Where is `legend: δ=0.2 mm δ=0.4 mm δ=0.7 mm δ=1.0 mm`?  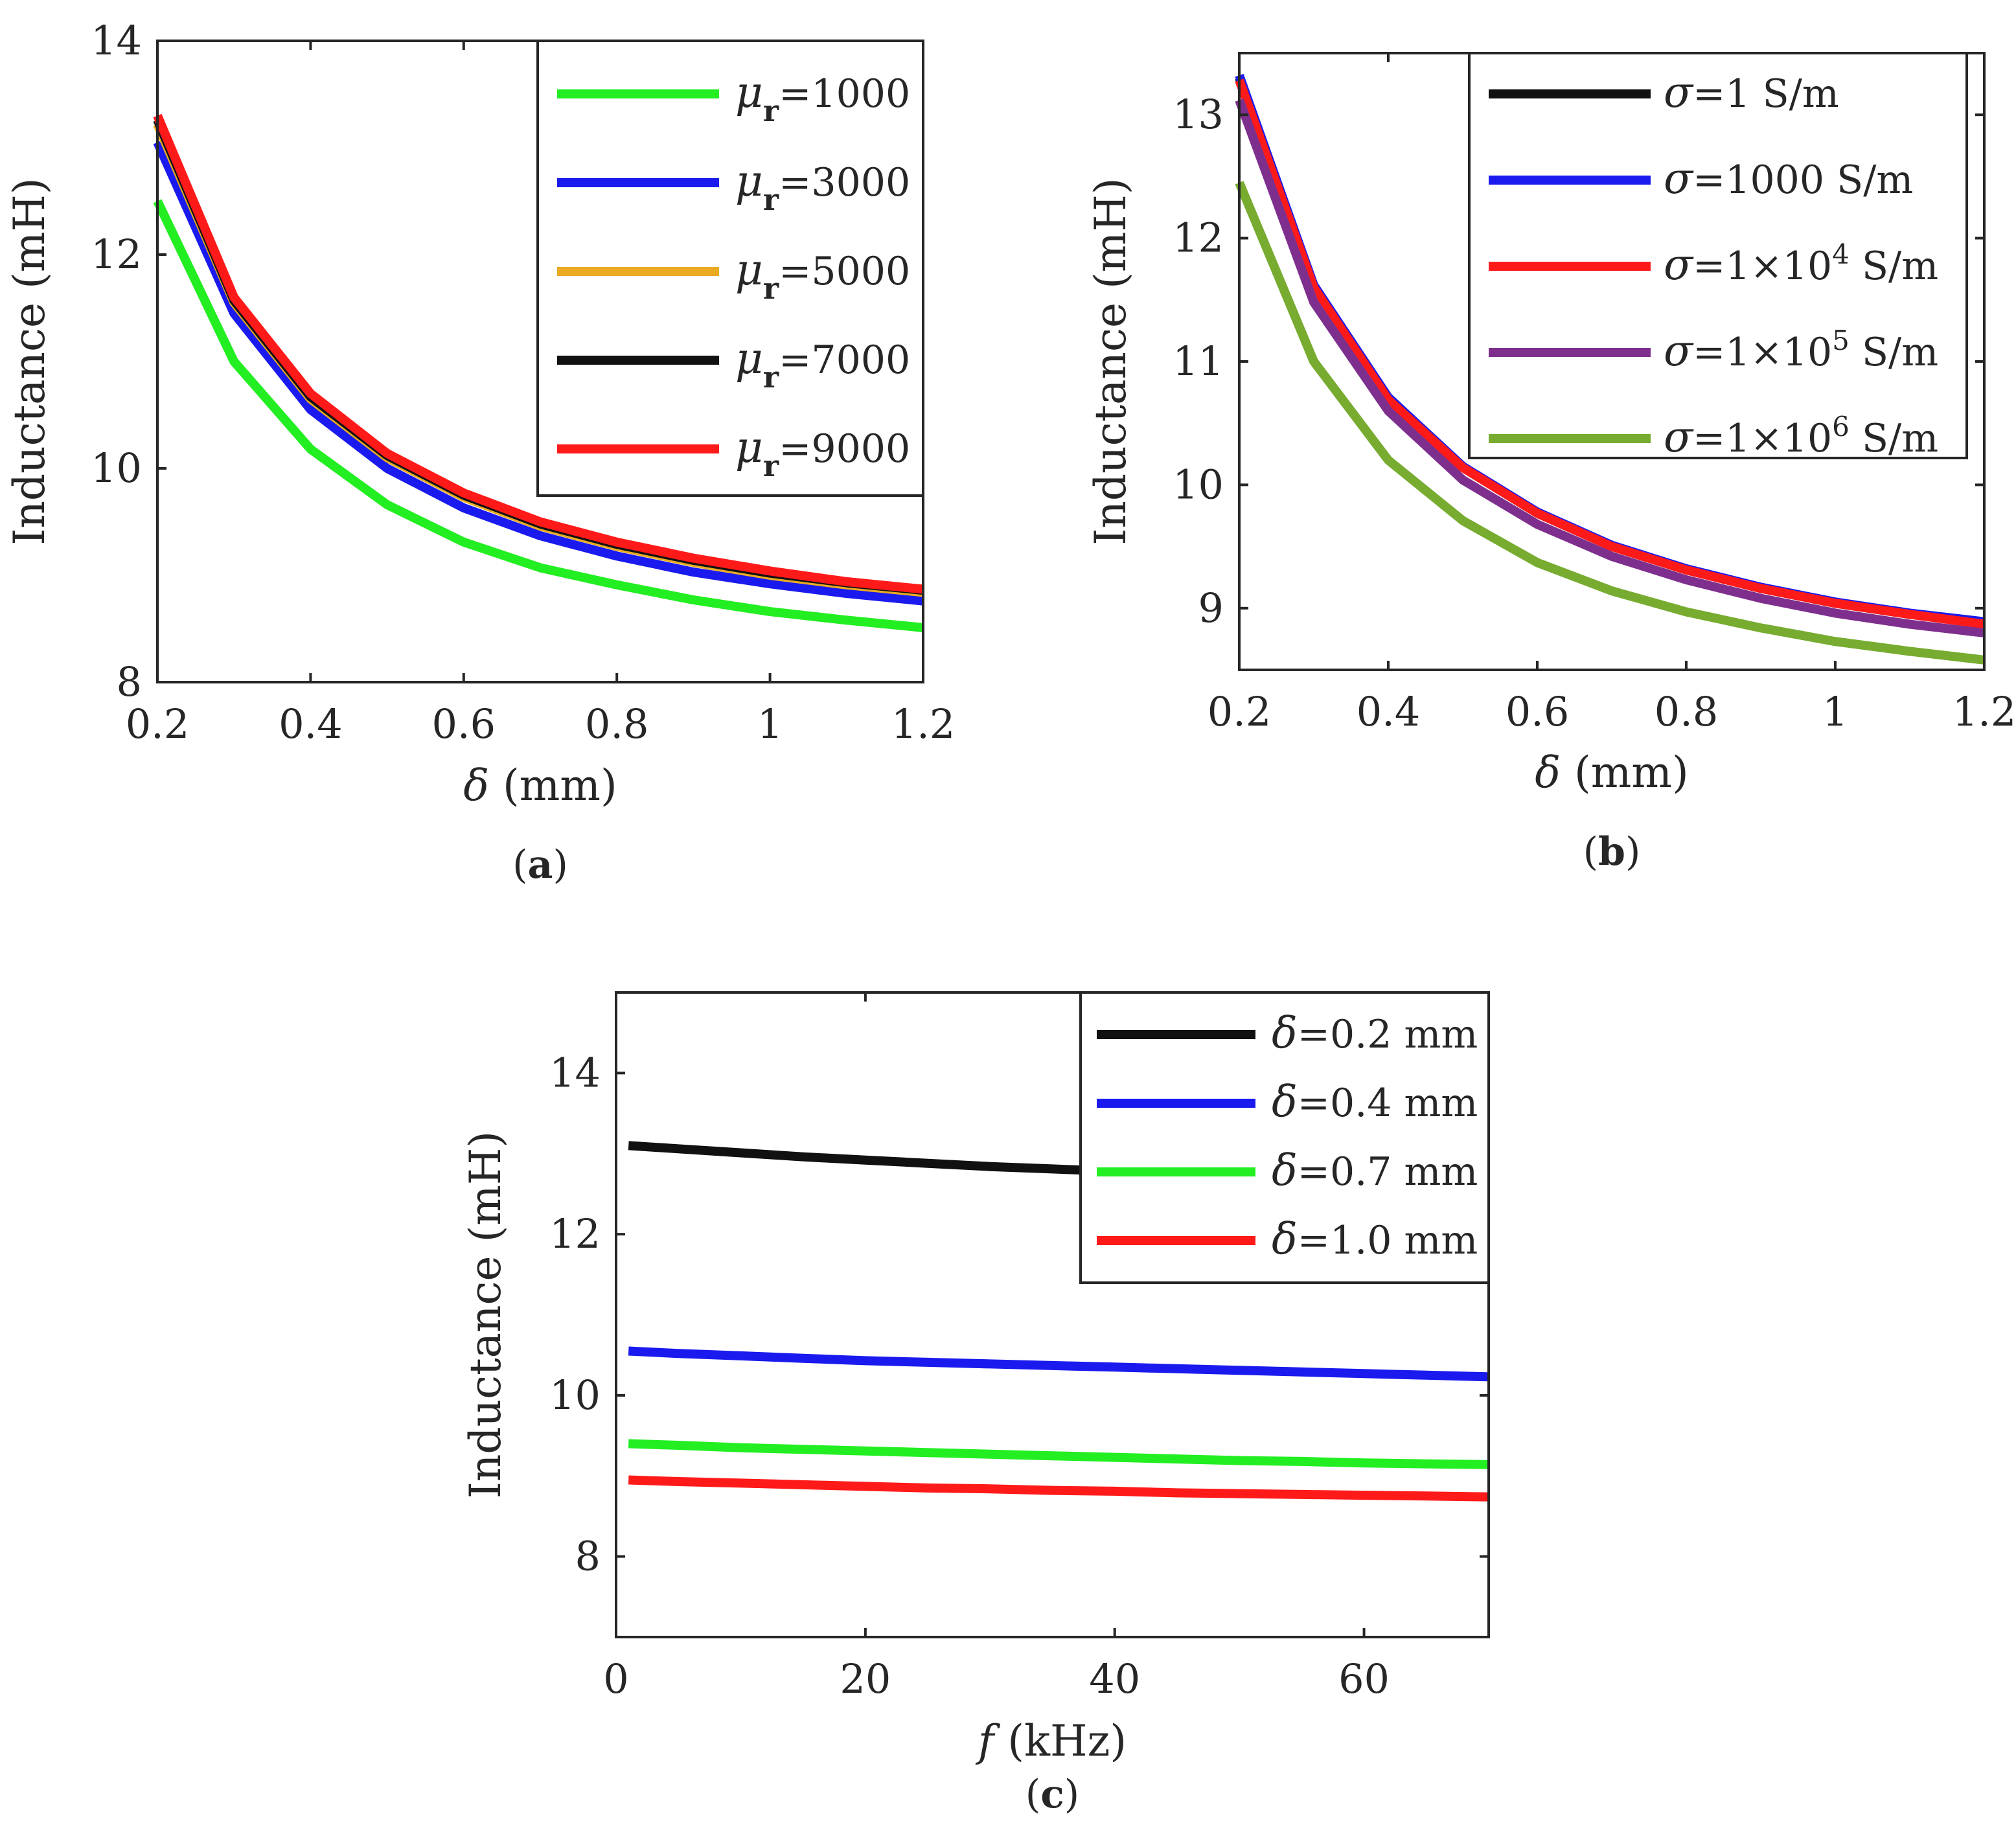 legend: δ=0.2 mm δ=0.4 mm δ=0.7 mm δ=1.0 mm is located at coordinates (1284, 1137).